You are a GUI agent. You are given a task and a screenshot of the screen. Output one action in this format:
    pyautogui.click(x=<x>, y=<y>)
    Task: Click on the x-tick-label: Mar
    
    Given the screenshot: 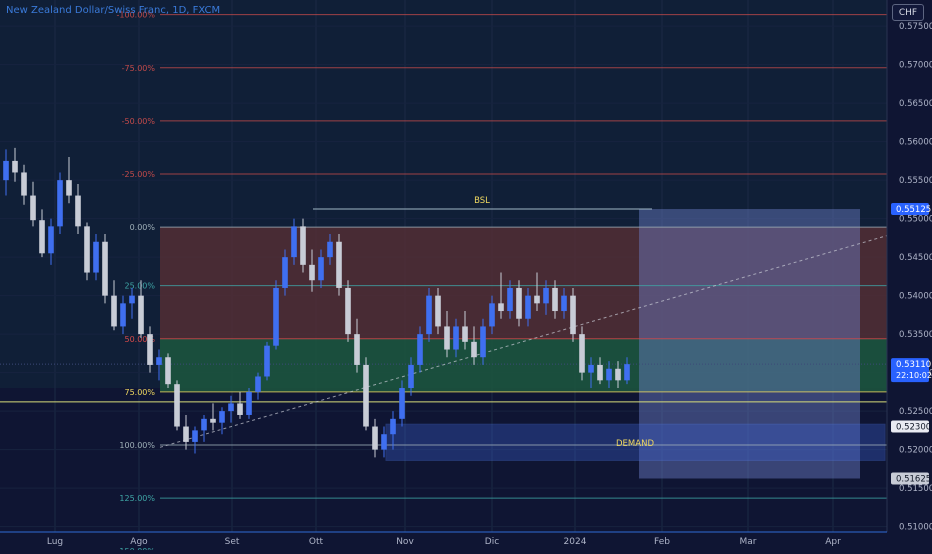 What is the action you would take?
    pyautogui.click(x=748, y=542)
    